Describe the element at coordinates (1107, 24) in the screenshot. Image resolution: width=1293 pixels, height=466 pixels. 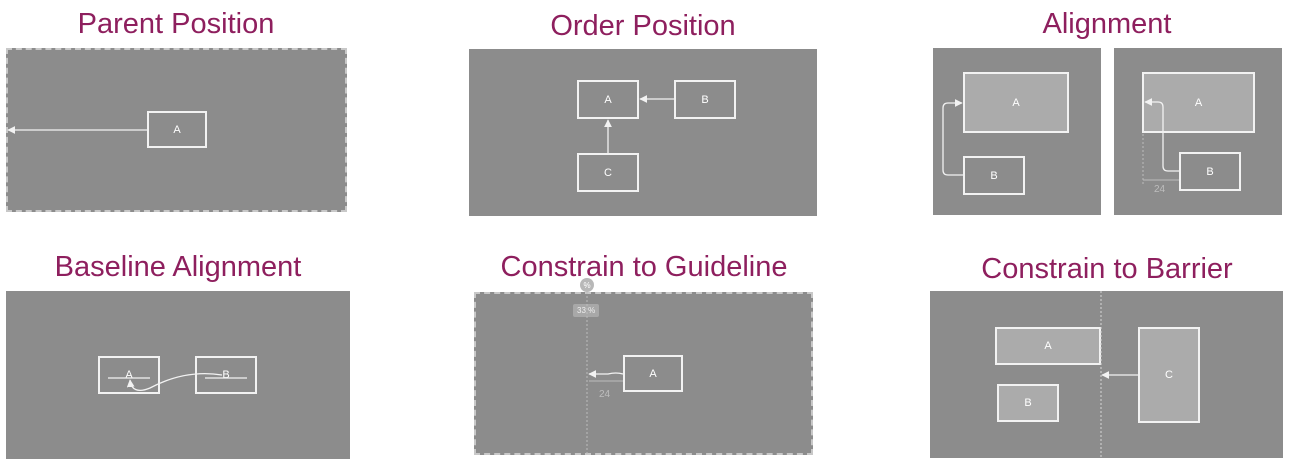
I see `alignment-title: Alignment` at that location.